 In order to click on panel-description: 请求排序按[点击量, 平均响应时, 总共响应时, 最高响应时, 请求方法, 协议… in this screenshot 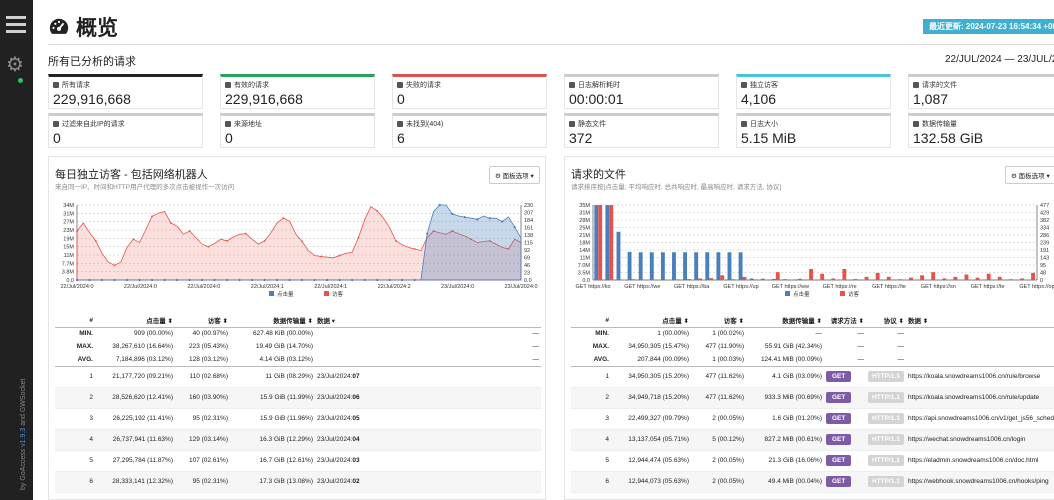, I will do `click(676, 187)`.